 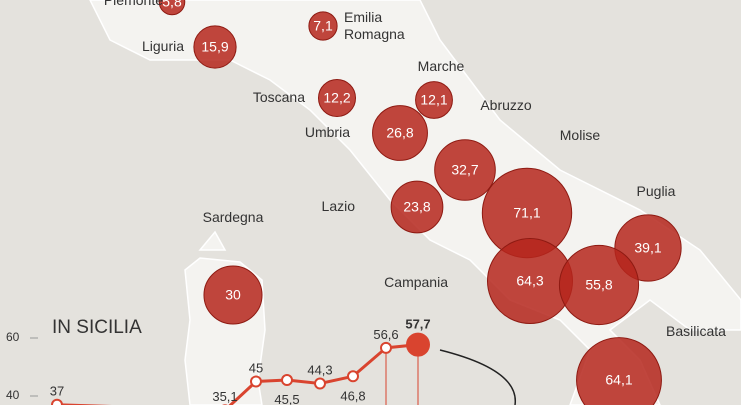 I want to click on value-label: 46,8, so click(x=352, y=395).